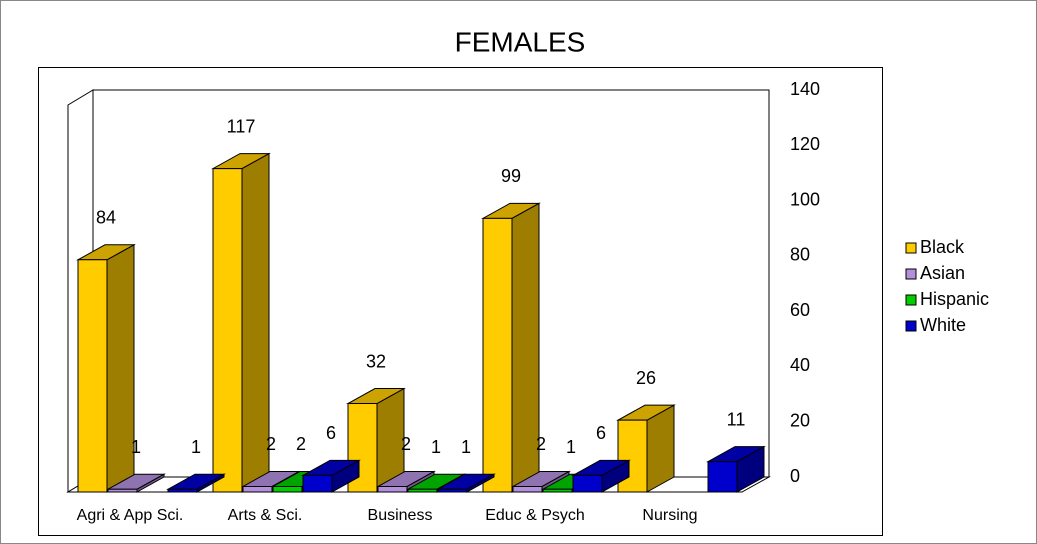 This screenshot has height=544, width=1037. I want to click on x-tick-label: Agri & App Sci., so click(130, 515).